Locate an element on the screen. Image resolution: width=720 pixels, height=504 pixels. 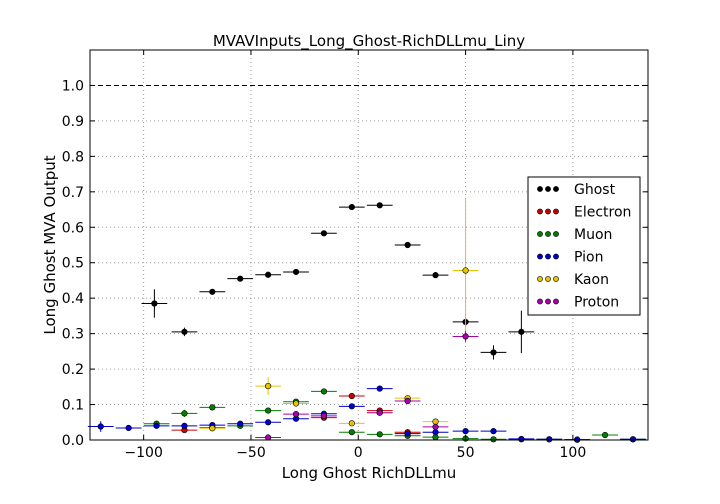
y-tick-label: 0.9 is located at coordinates (73, 122).